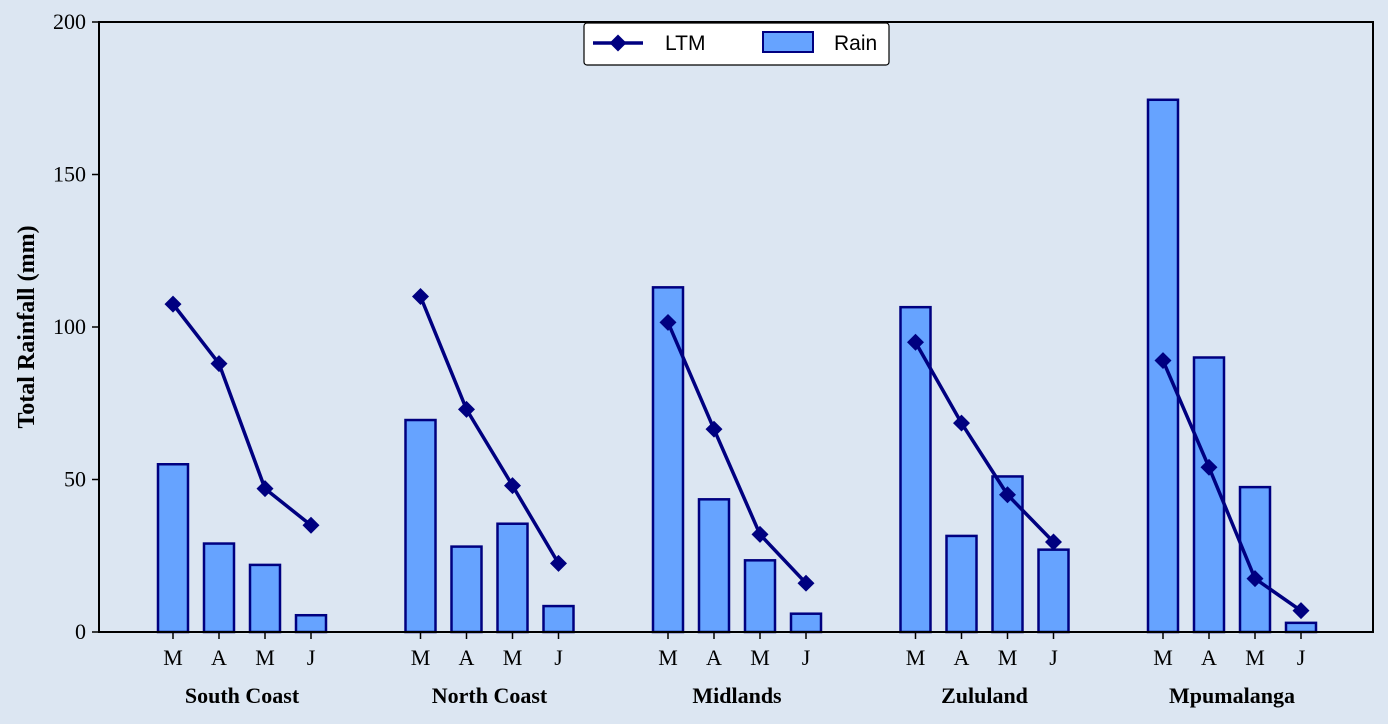  Describe the element at coordinates (80, 631) in the screenshot. I see `y-tick-label: 0` at that location.